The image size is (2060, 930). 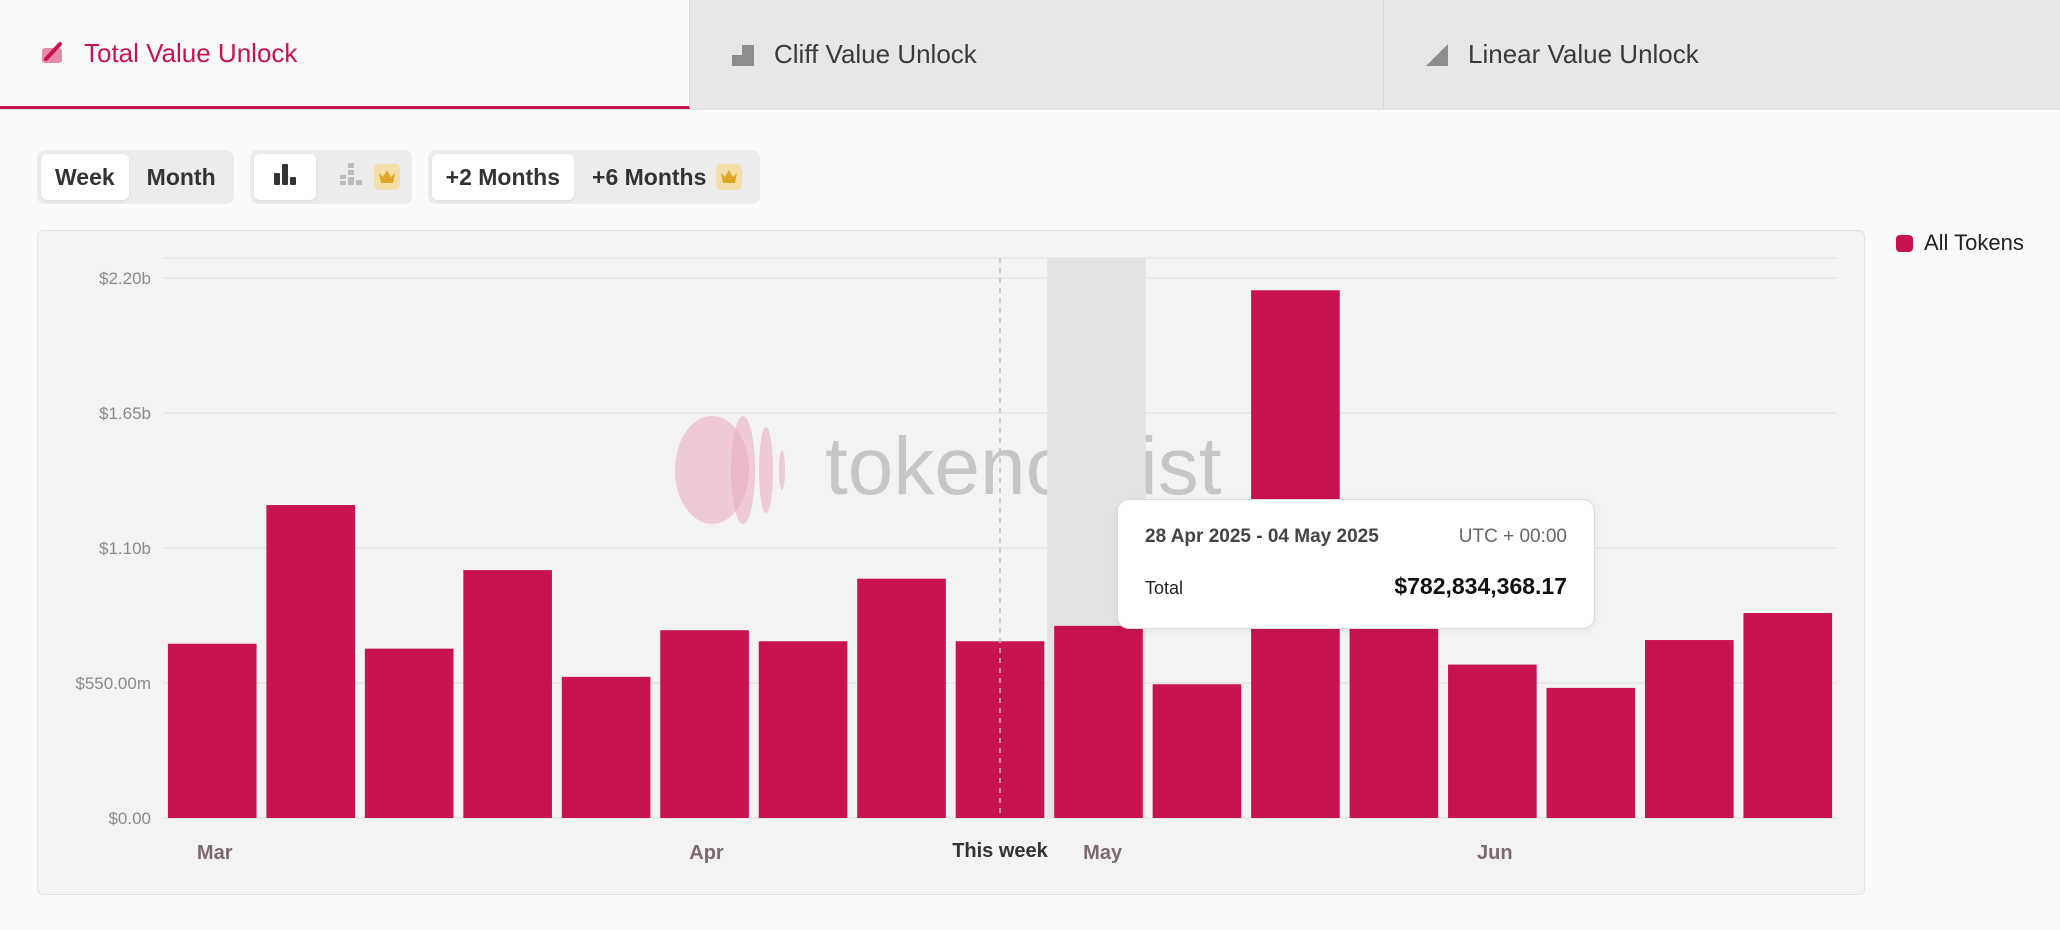 I want to click on plus-2-months-button: +2 Months, so click(x=503, y=177).